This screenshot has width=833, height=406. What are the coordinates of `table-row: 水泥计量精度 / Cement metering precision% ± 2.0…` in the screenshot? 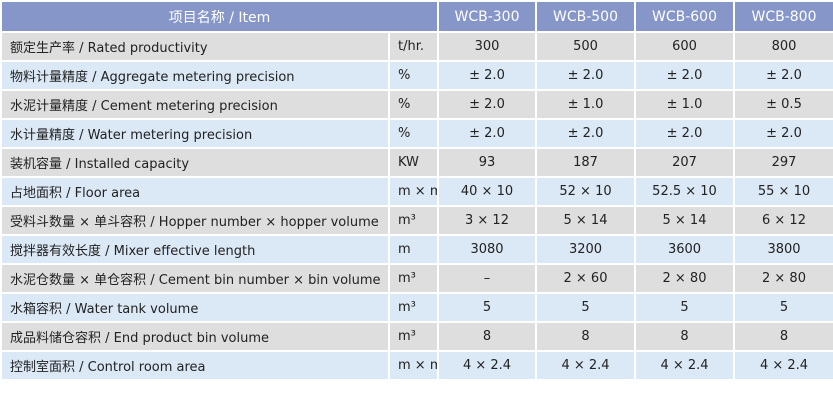 It's located at (416, 104).